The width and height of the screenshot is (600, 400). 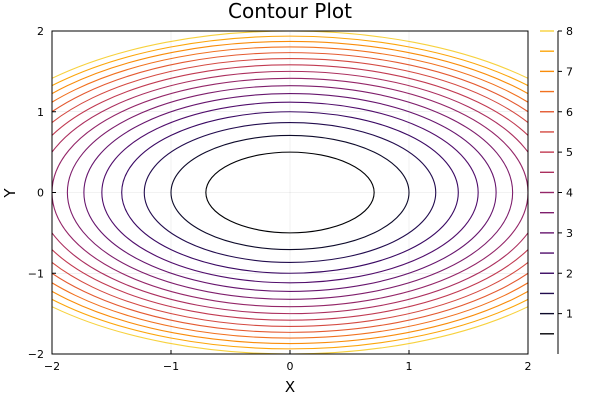 What do you see at coordinates (569, 31) in the screenshot?
I see `colorbar-tick-label: 8` at bounding box center [569, 31].